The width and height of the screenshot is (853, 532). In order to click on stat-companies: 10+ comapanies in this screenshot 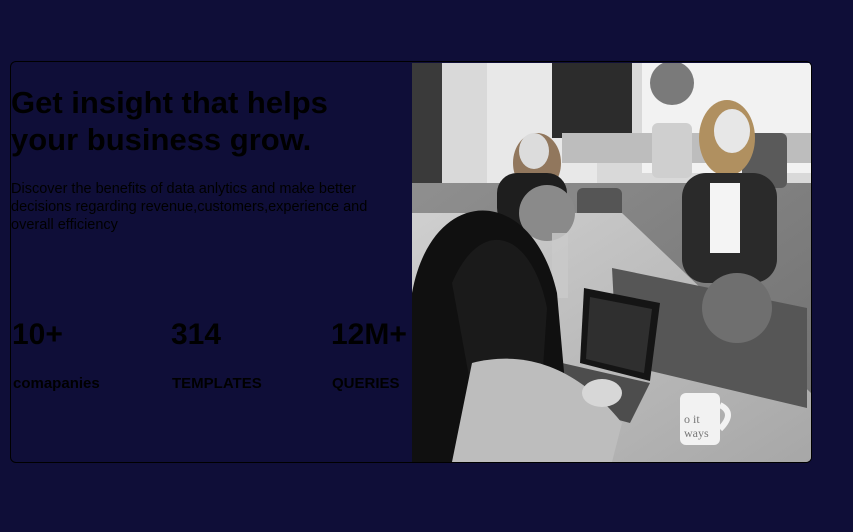, I will do `click(56, 354)`.